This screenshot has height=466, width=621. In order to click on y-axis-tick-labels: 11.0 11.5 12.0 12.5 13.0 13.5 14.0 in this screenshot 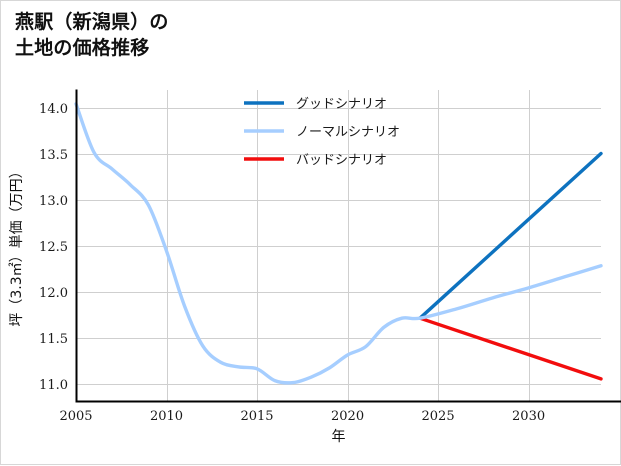, I will do `click(53, 247)`.